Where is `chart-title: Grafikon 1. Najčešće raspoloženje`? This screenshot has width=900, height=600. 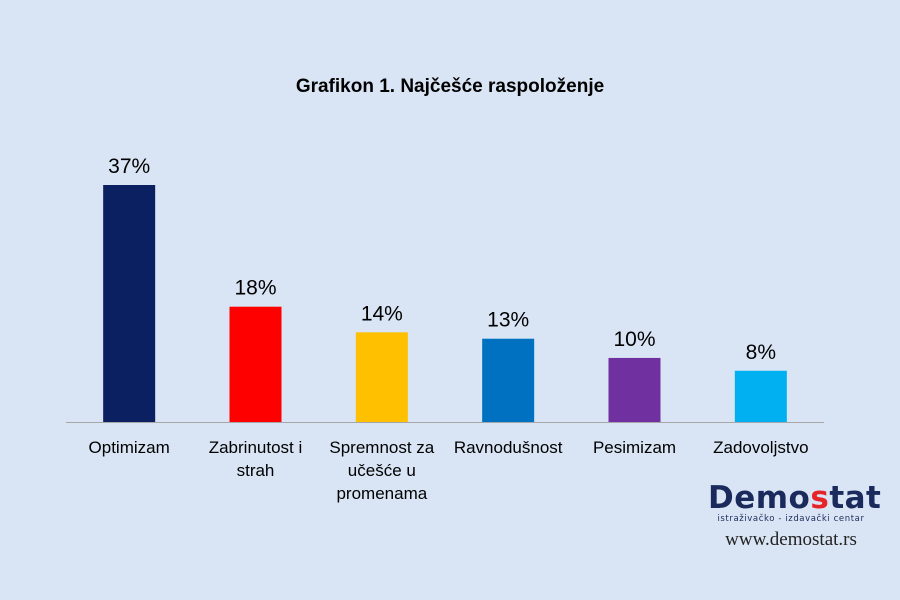 chart-title: Grafikon 1. Najčešće raspoloženje is located at coordinates (450, 86).